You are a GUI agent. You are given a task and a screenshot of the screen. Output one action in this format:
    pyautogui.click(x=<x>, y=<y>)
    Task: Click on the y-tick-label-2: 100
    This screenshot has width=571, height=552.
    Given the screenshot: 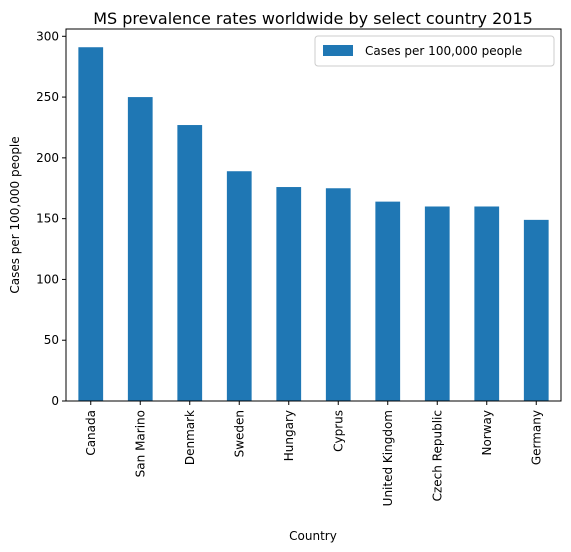 What is the action you would take?
    pyautogui.click(x=47, y=279)
    